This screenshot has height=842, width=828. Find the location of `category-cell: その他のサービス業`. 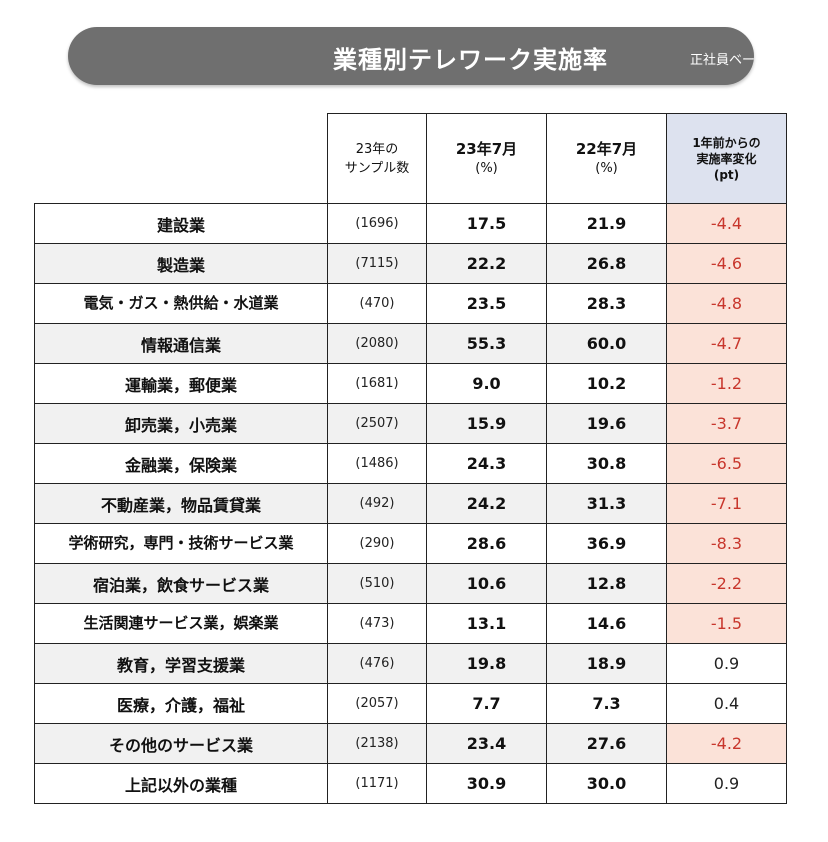

category-cell: その他のサービス業 is located at coordinates (181, 743).